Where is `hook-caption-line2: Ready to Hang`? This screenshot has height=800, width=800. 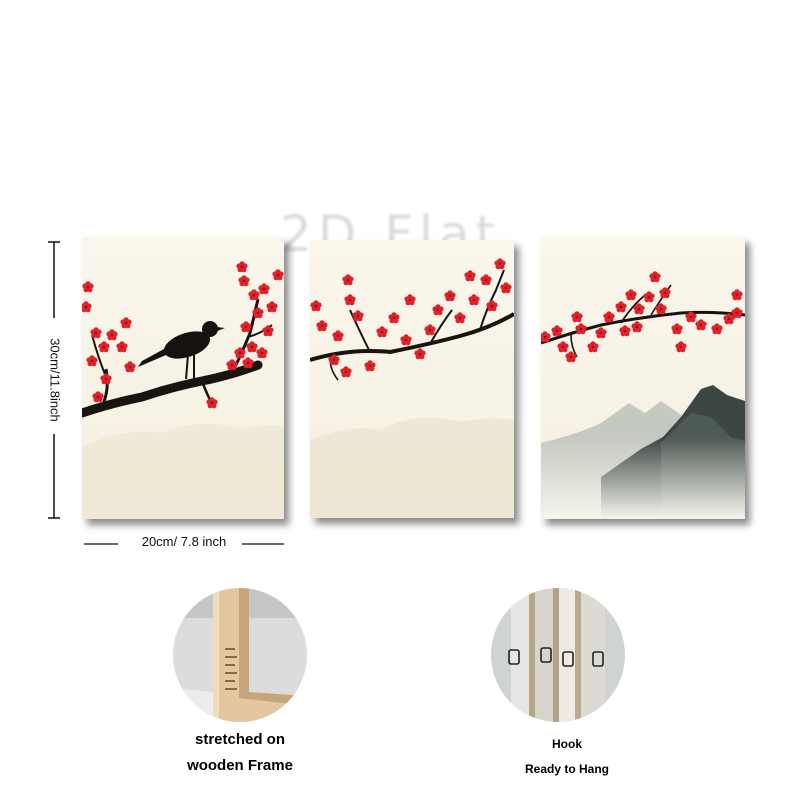 hook-caption-line2: Ready to Hang is located at coordinates (566, 769).